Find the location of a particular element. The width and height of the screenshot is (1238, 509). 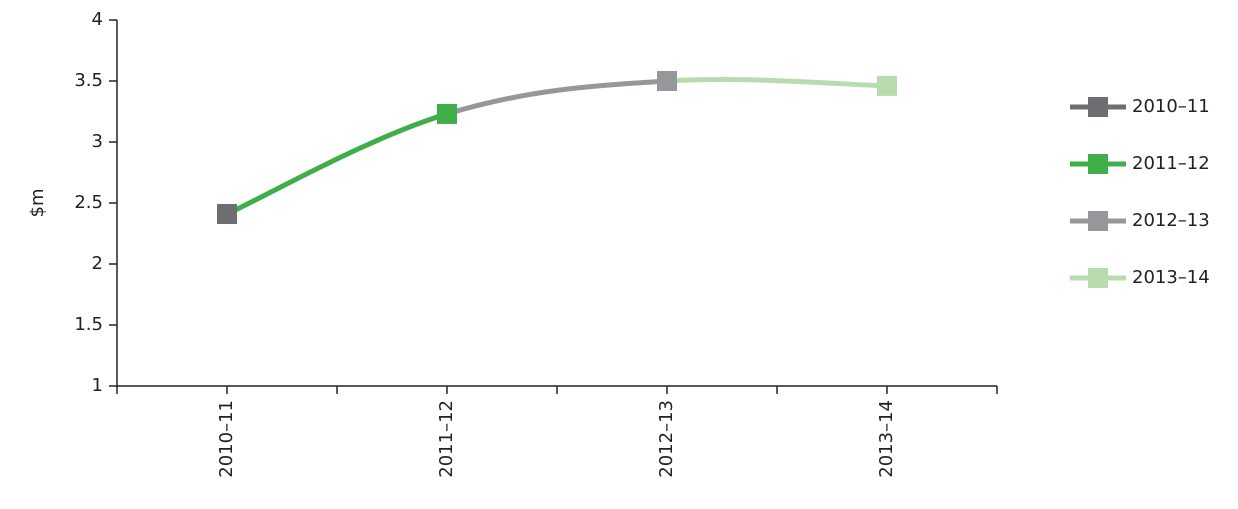

x-tick-label: 2012–13 is located at coordinates (666, 439).